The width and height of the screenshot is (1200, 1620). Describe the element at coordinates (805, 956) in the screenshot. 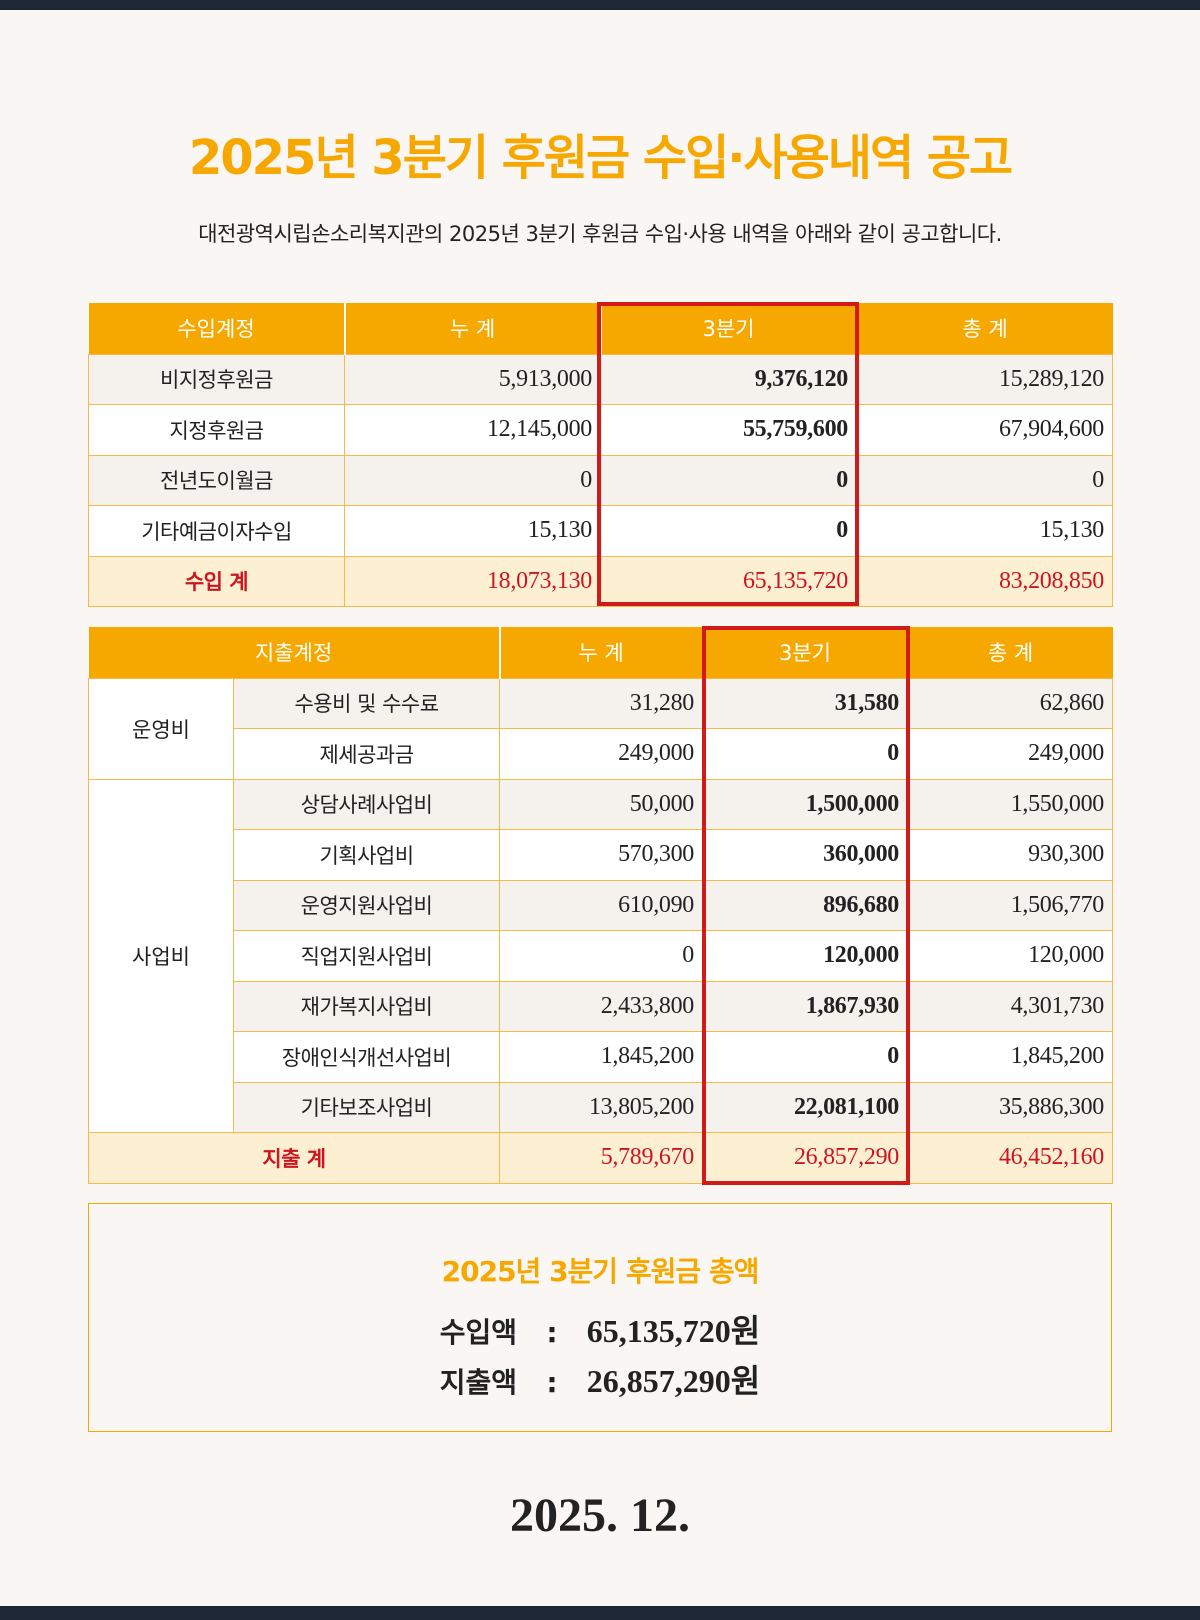

I see `q3-cell: 120,000` at that location.